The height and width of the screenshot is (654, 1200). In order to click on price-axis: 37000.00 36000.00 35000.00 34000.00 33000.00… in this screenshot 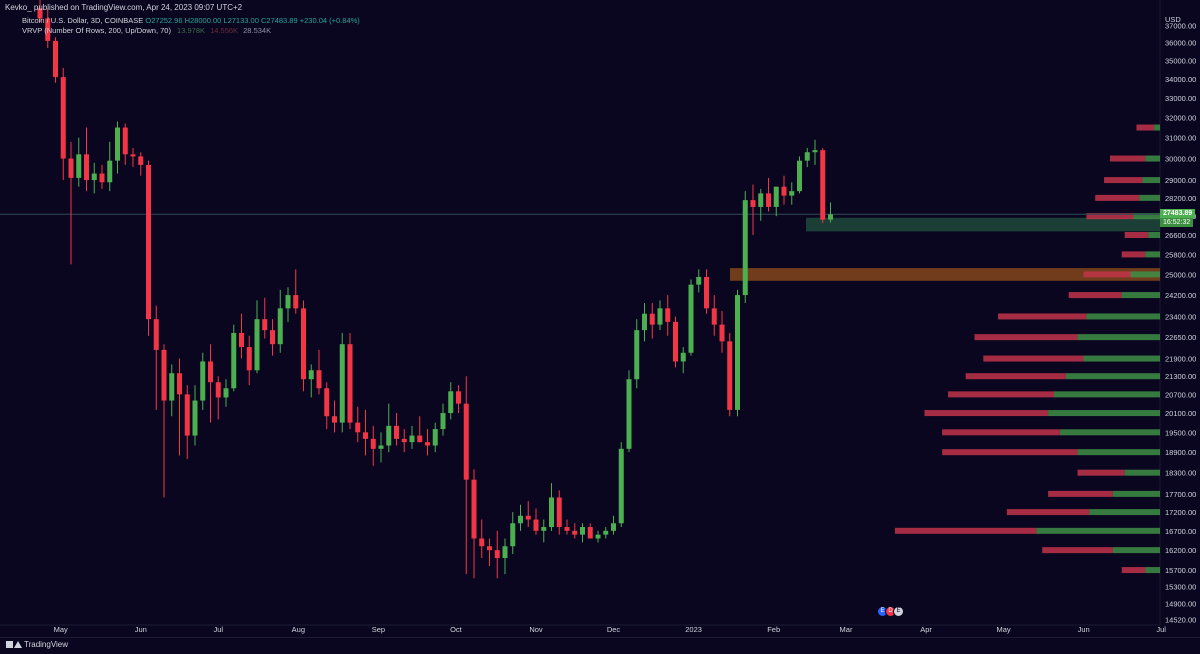, I will do `click(1180, 322)`.